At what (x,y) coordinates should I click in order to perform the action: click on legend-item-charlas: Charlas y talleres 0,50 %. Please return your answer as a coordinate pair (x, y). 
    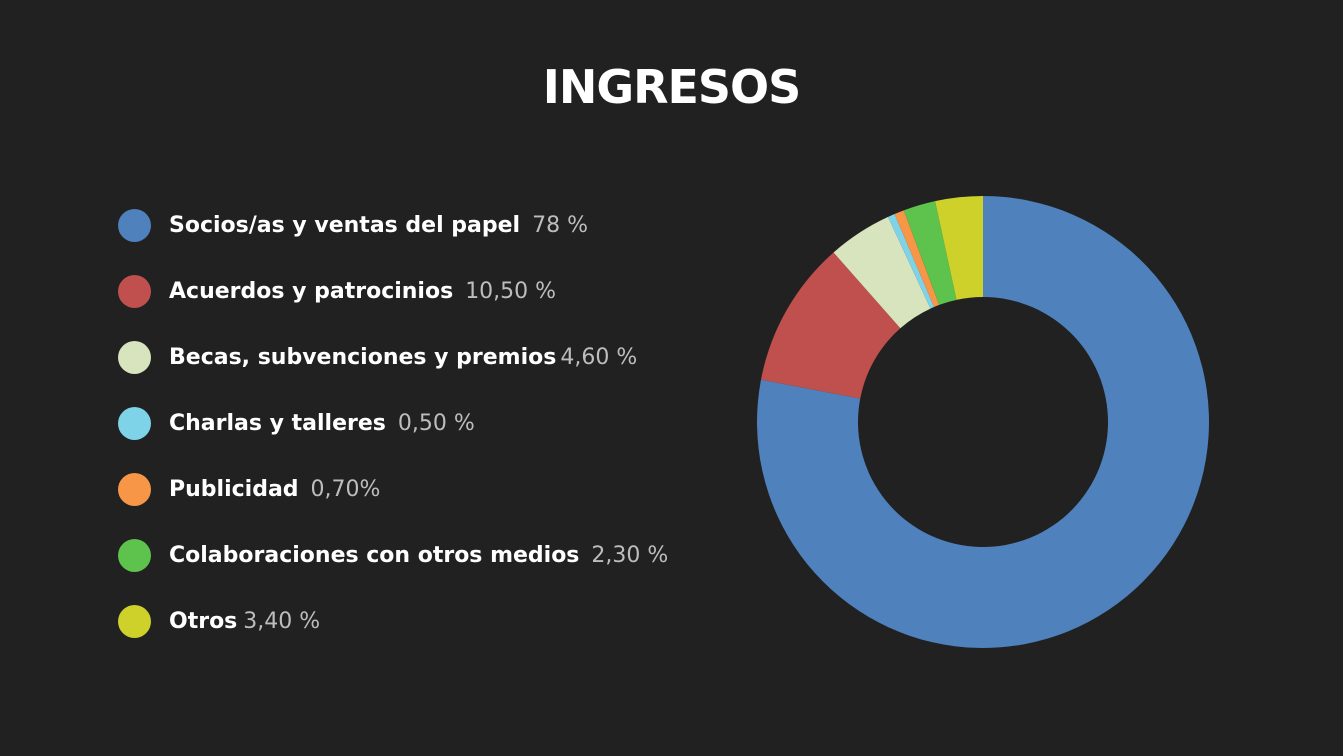
    Looking at the image, I should click on (296, 423).